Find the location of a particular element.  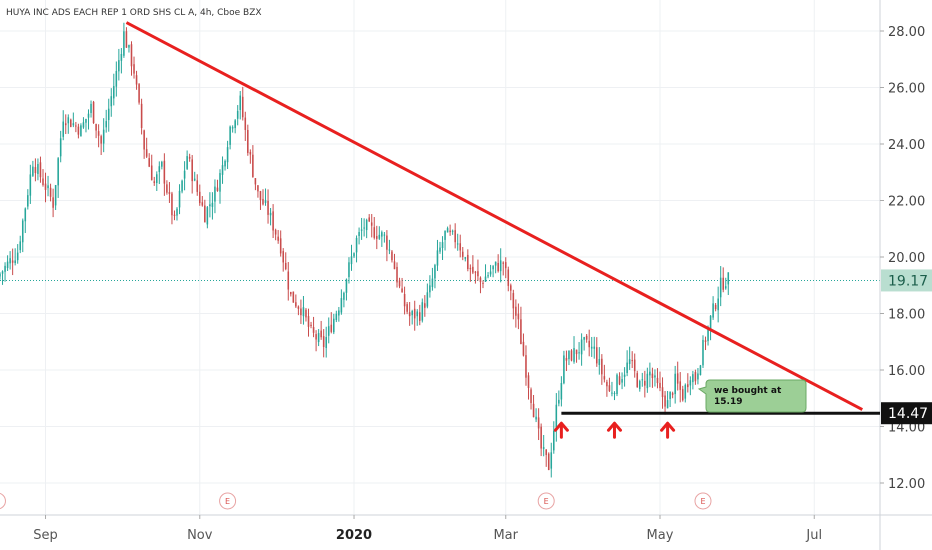

x-tick-label: 2020 is located at coordinates (354, 535).